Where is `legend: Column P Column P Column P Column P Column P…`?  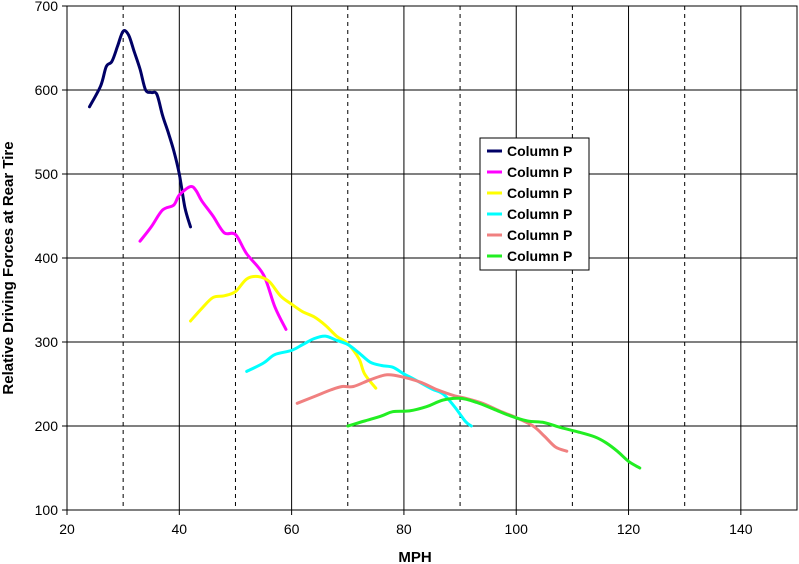
legend: Column P Column P Column P Column P Column P… is located at coordinates (534, 204).